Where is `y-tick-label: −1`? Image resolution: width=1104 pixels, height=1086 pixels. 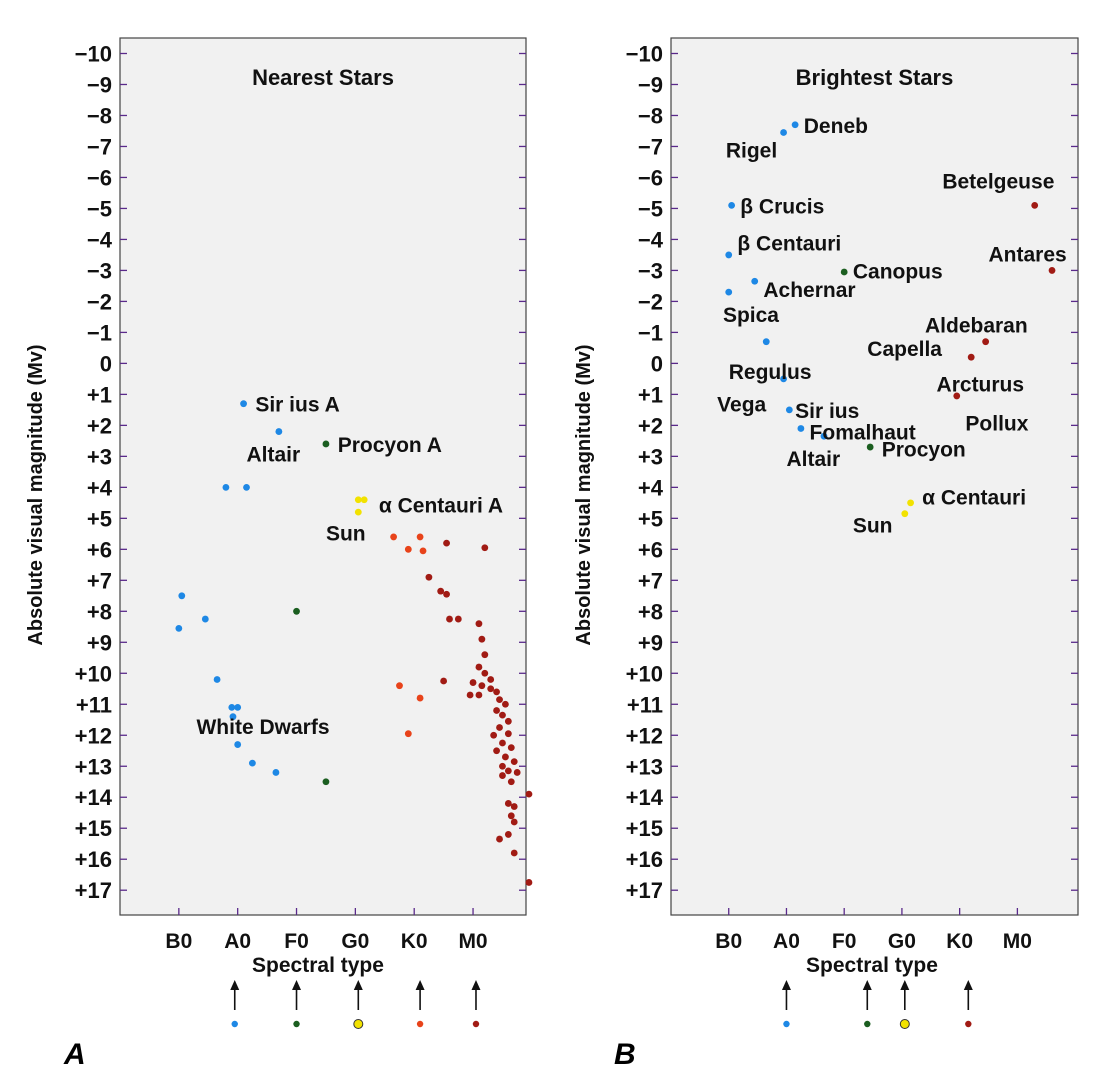
y-tick-label: −1 is located at coordinates (99, 332).